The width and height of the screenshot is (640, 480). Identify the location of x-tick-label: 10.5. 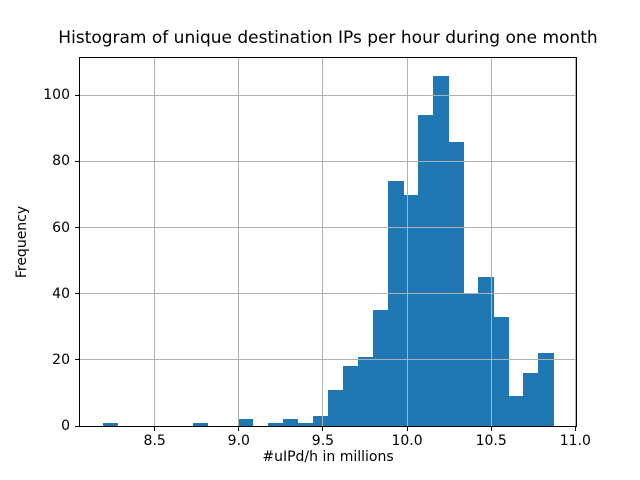
(491, 441).